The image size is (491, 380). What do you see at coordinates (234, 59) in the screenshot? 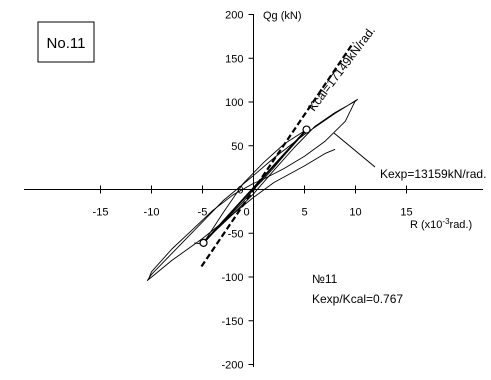
I see `y-tick-label: 150` at bounding box center [234, 59].